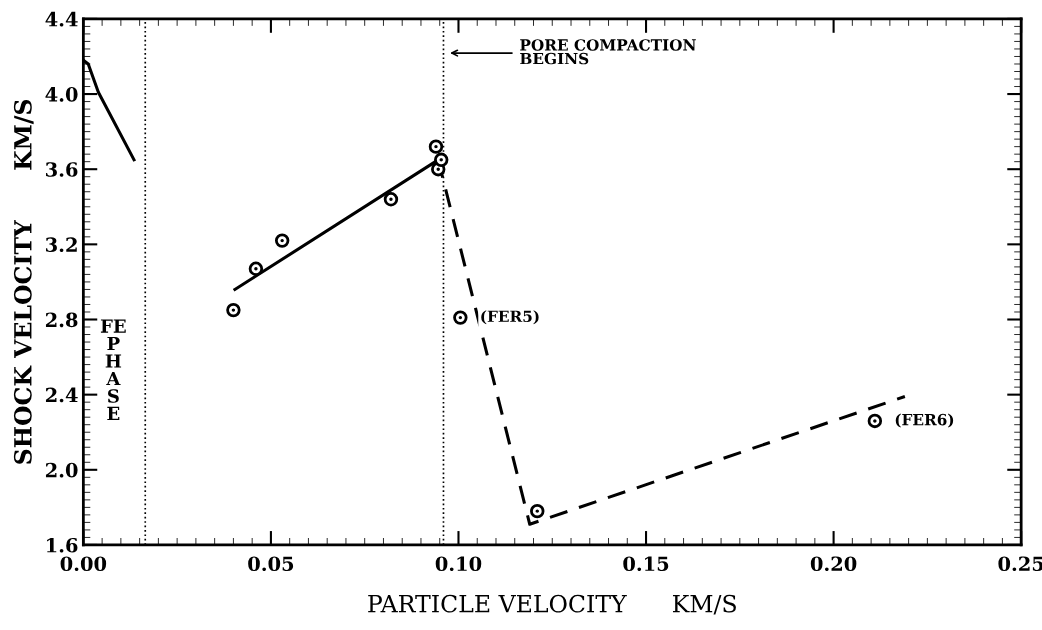 This screenshot has width=1042, height=630. I want to click on y-tick-label: 2.0, so click(61, 470).